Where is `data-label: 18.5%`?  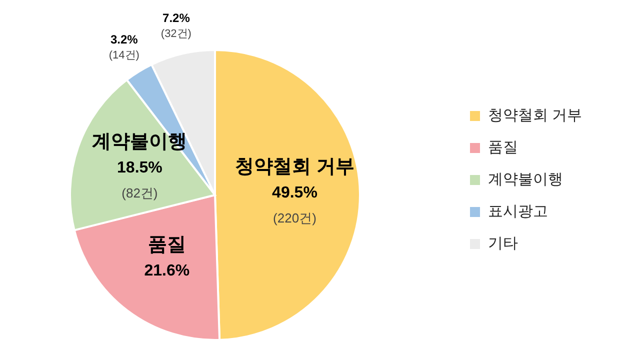
data-label: 18.5% is located at coordinates (139, 168).